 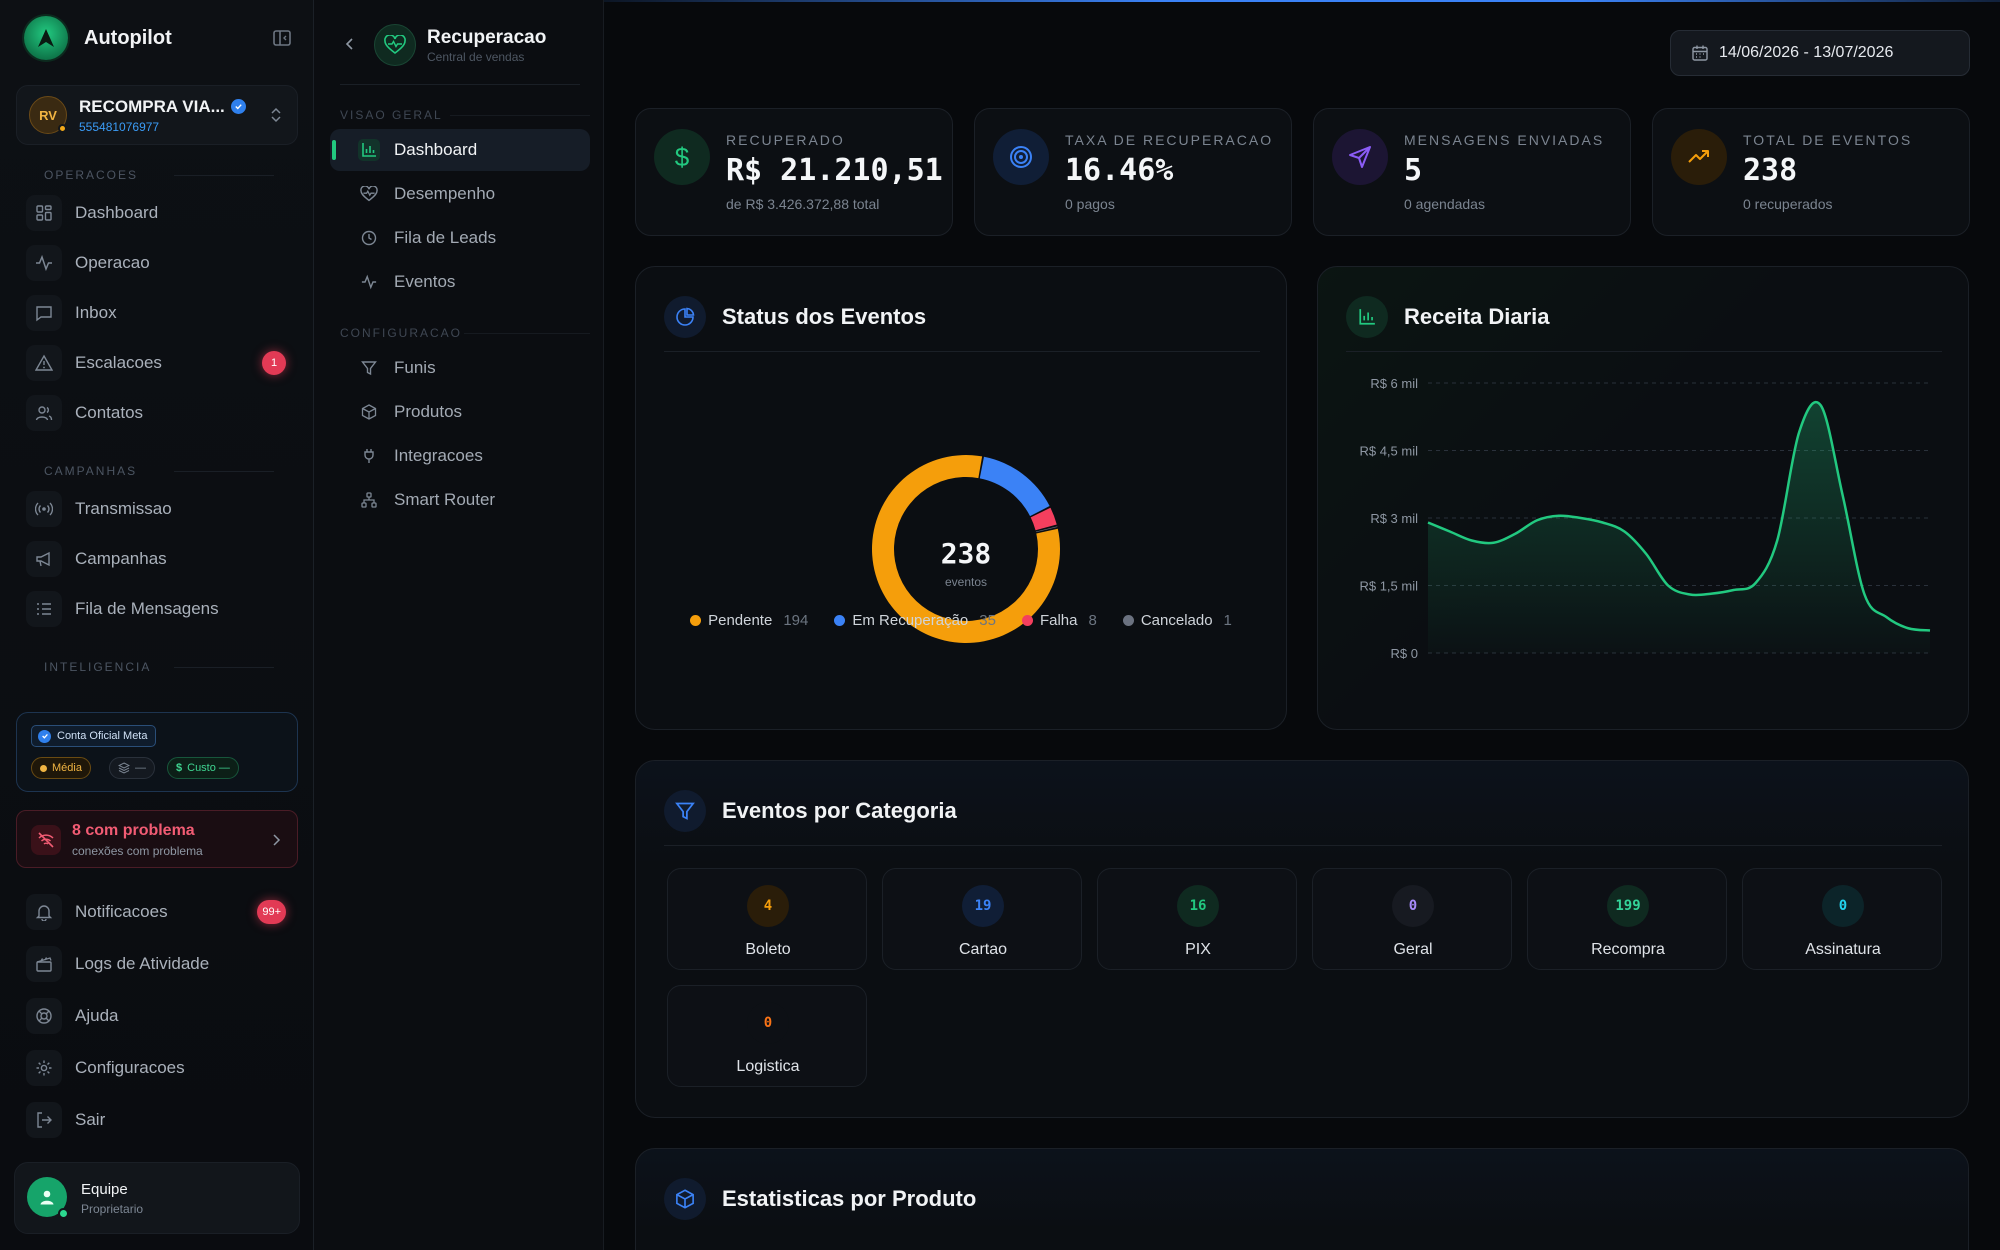 I want to click on broadcast-icon, so click(x=44, y=509).